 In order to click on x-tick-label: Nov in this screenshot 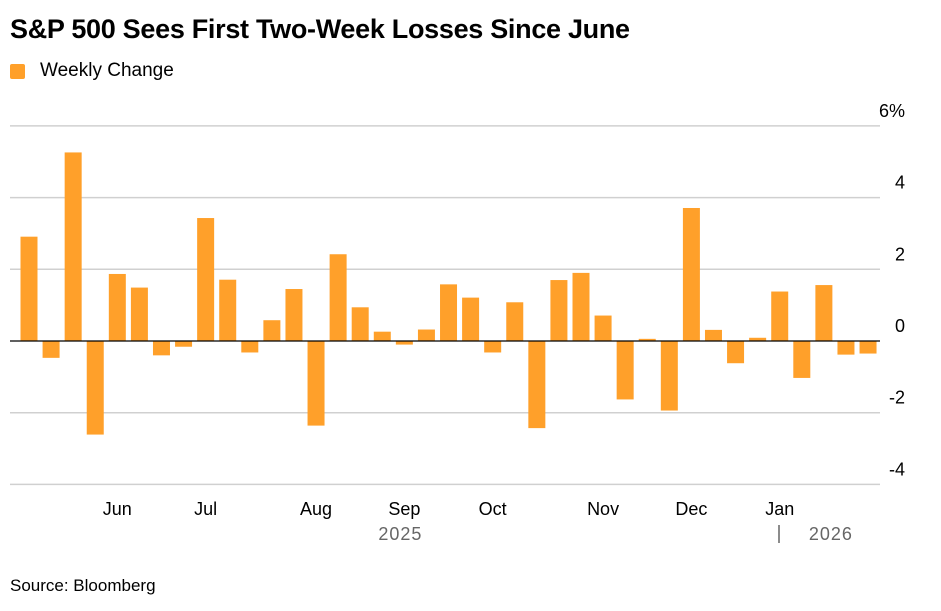, I will do `click(603, 509)`.